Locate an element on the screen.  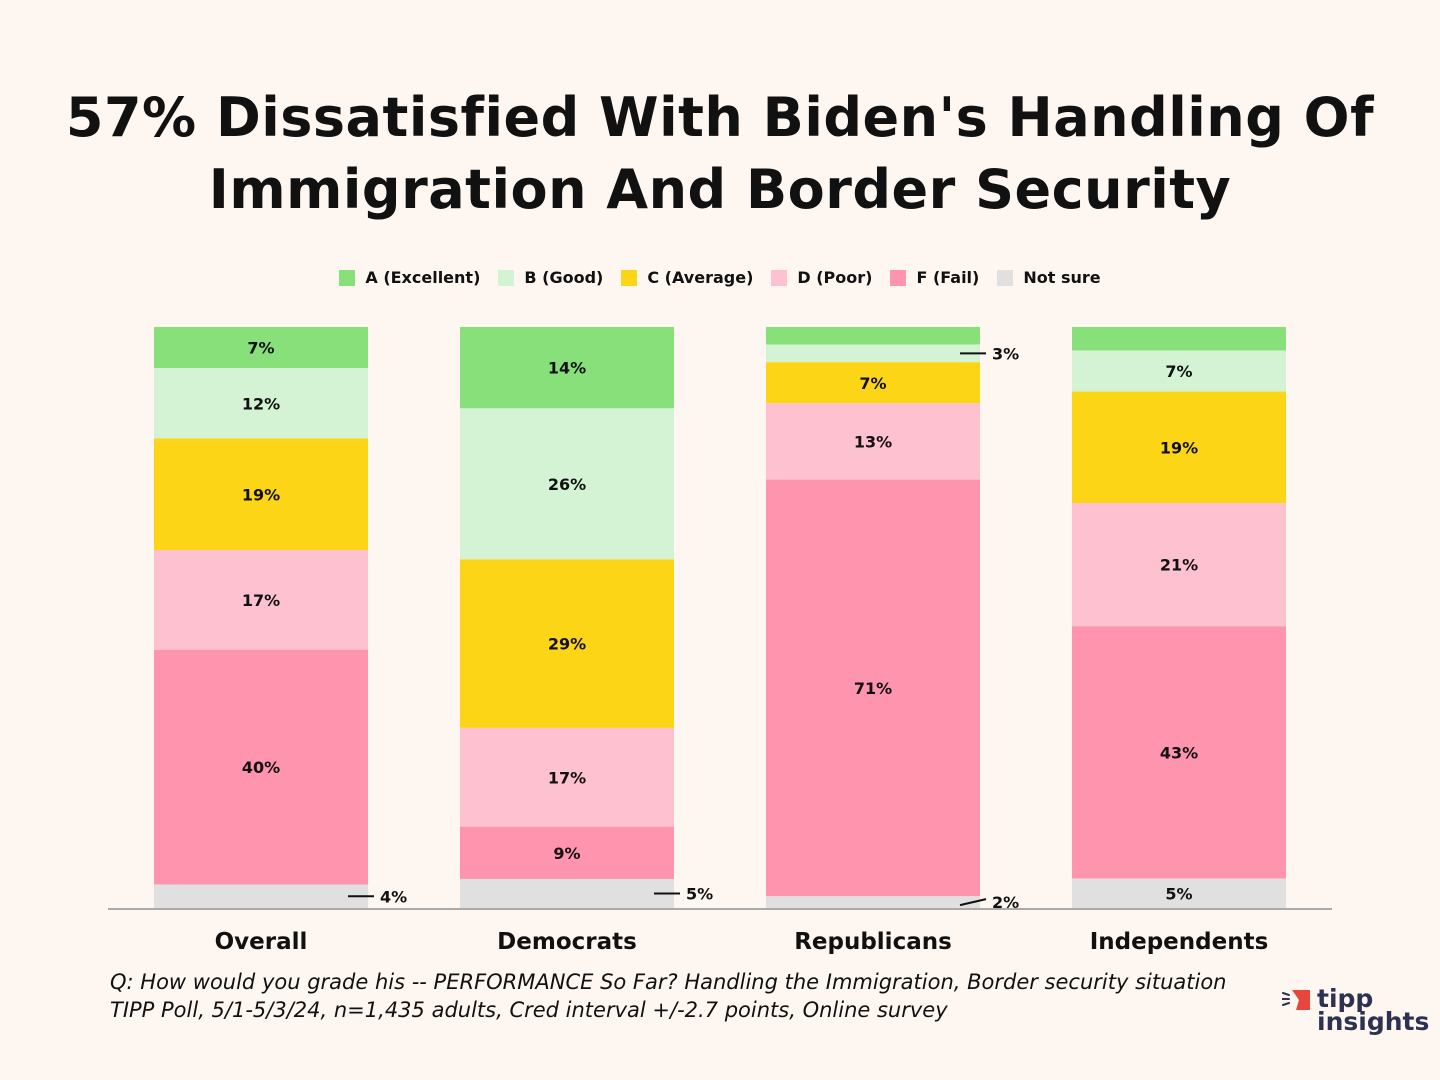
legend-label: B (Good) is located at coordinates (564, 277).